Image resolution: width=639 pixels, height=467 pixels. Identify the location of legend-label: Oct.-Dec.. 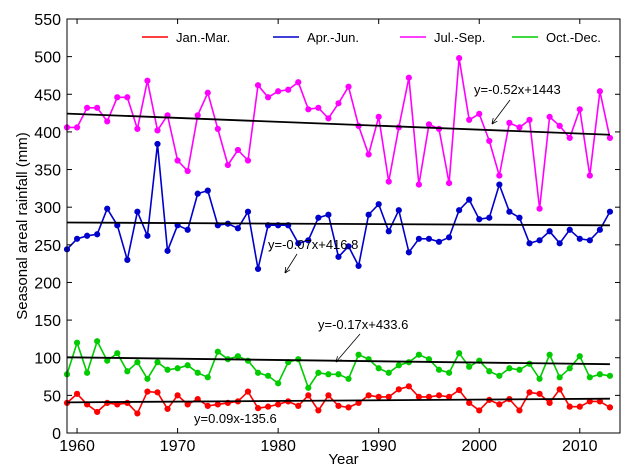
(573, 37).